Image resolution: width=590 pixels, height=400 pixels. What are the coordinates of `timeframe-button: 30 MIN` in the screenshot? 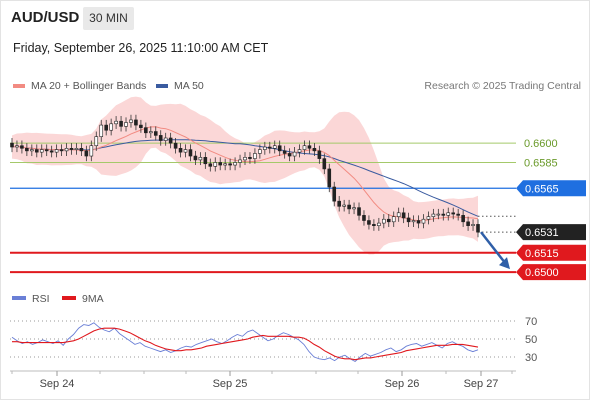 It's located at (108, 18).